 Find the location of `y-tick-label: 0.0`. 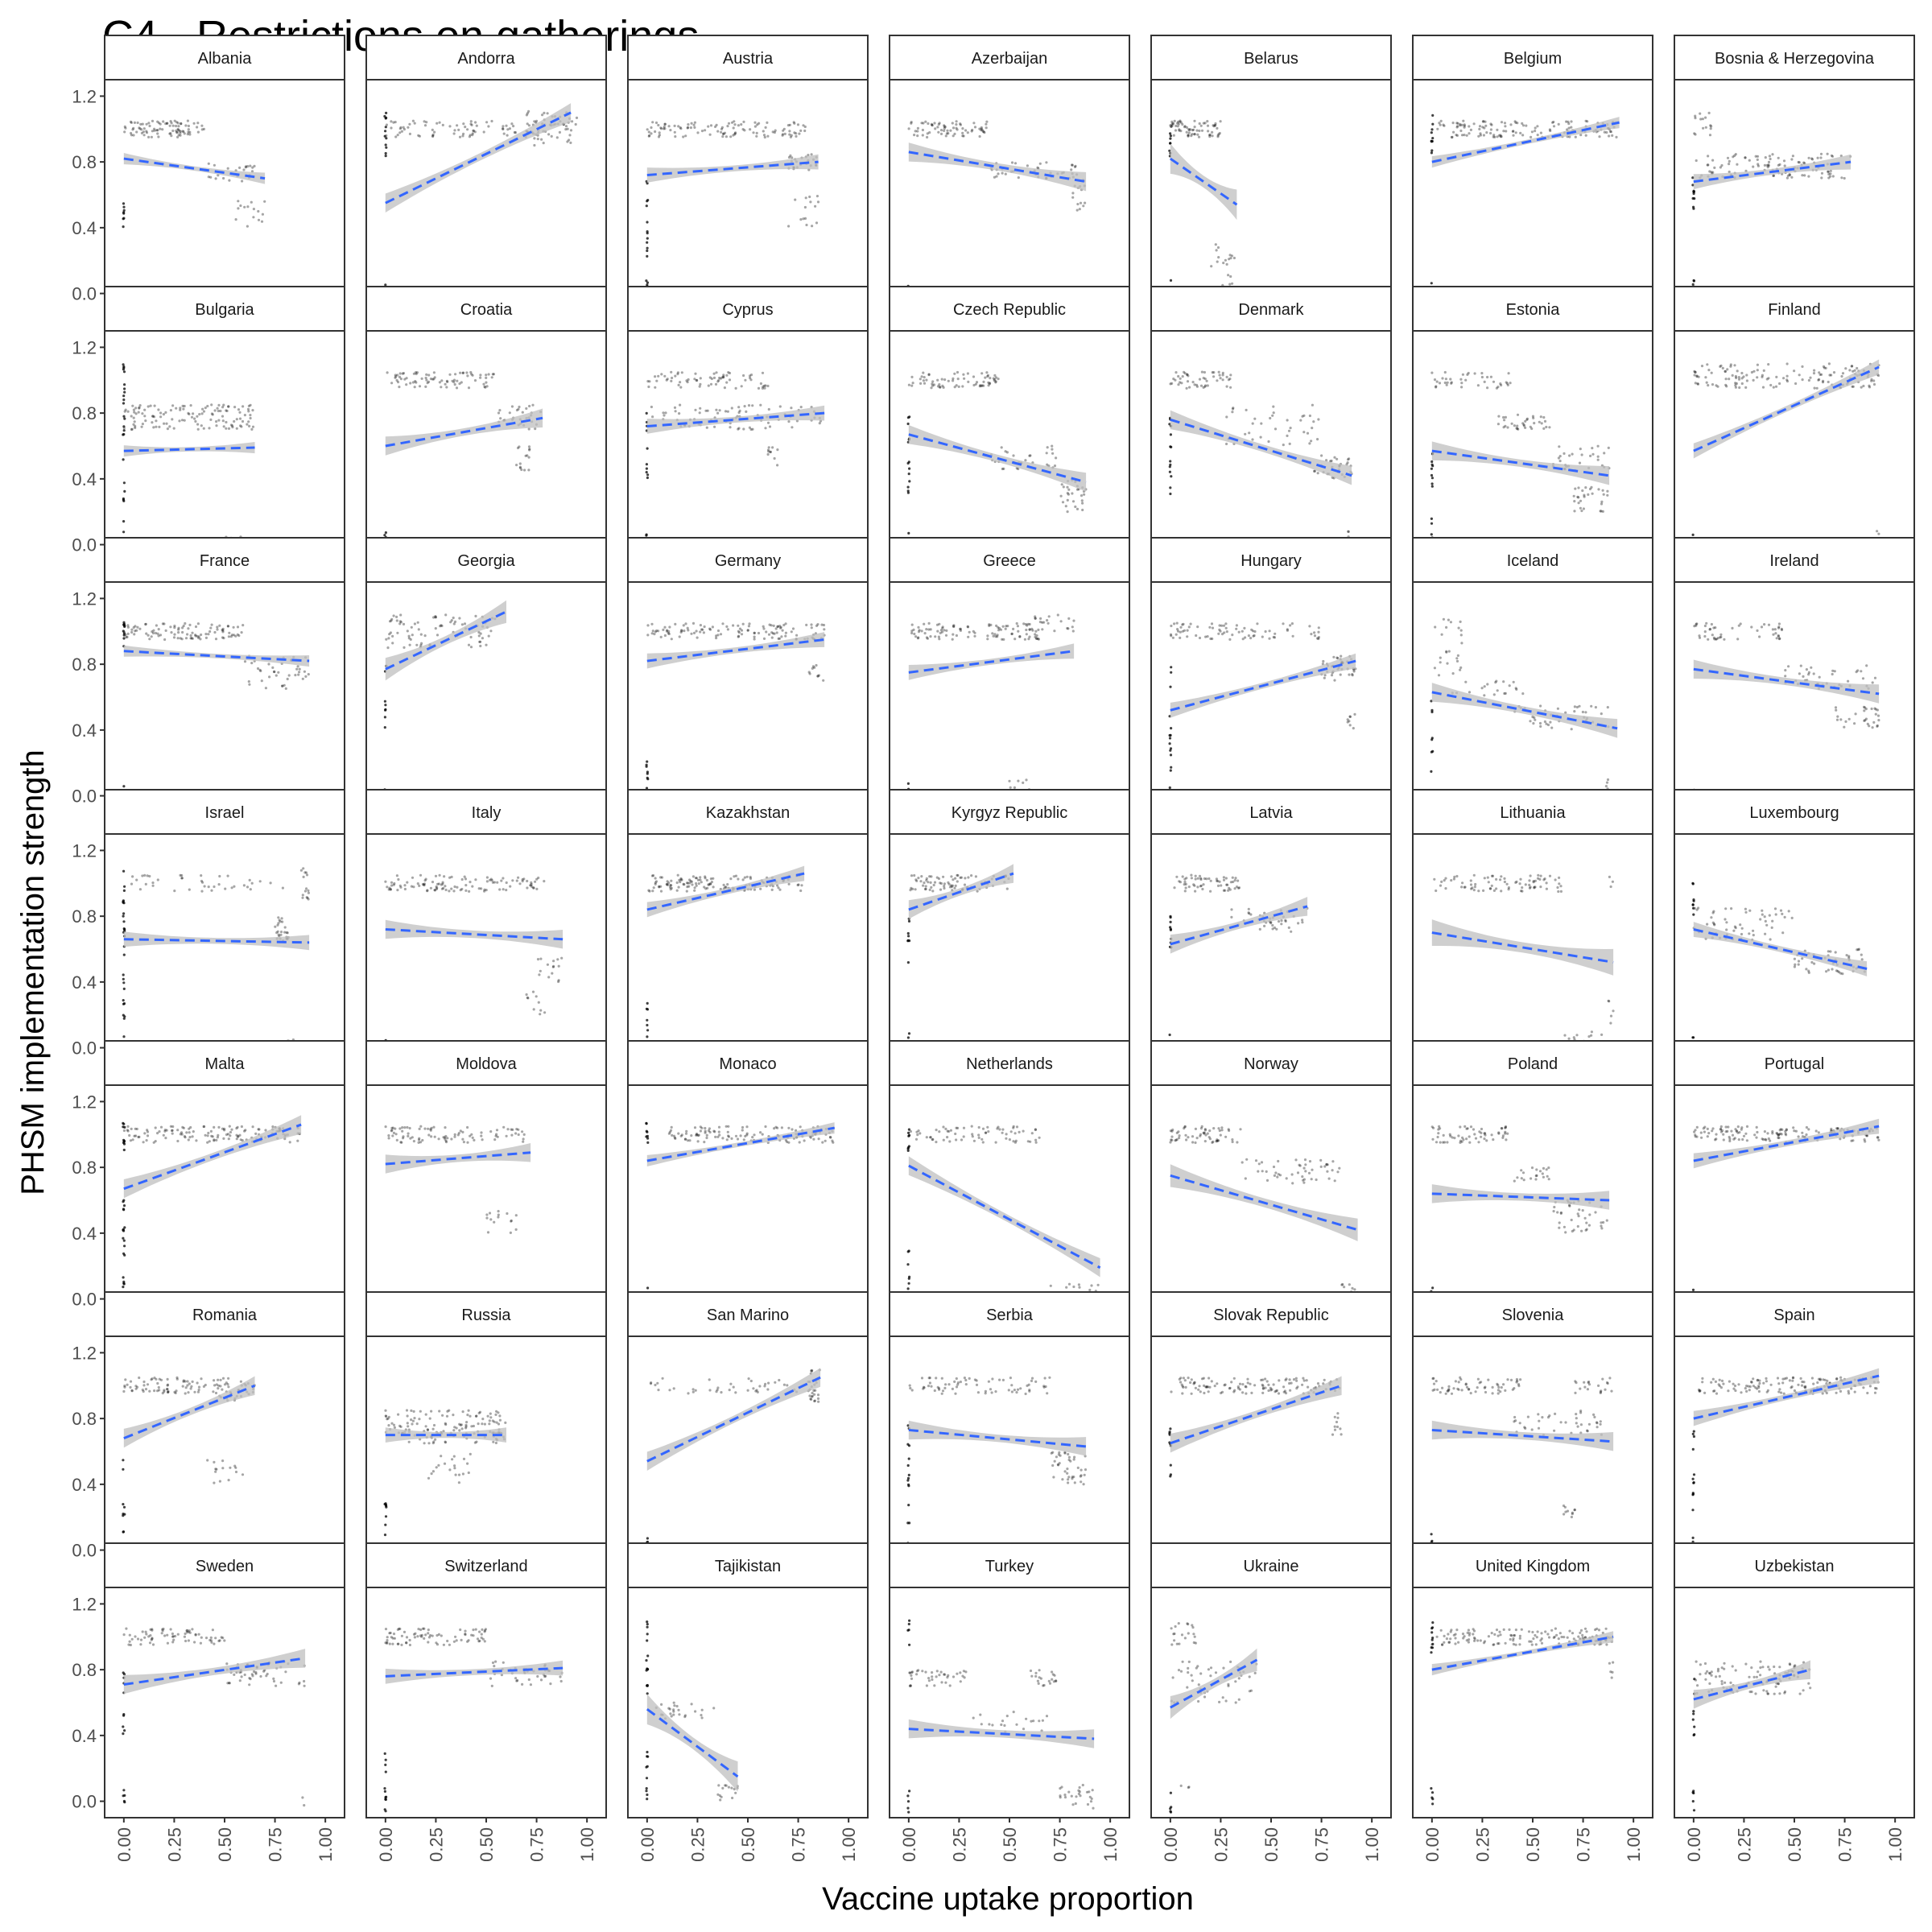

y-tick-label: 0.0 is located at coordinates (84, 545).